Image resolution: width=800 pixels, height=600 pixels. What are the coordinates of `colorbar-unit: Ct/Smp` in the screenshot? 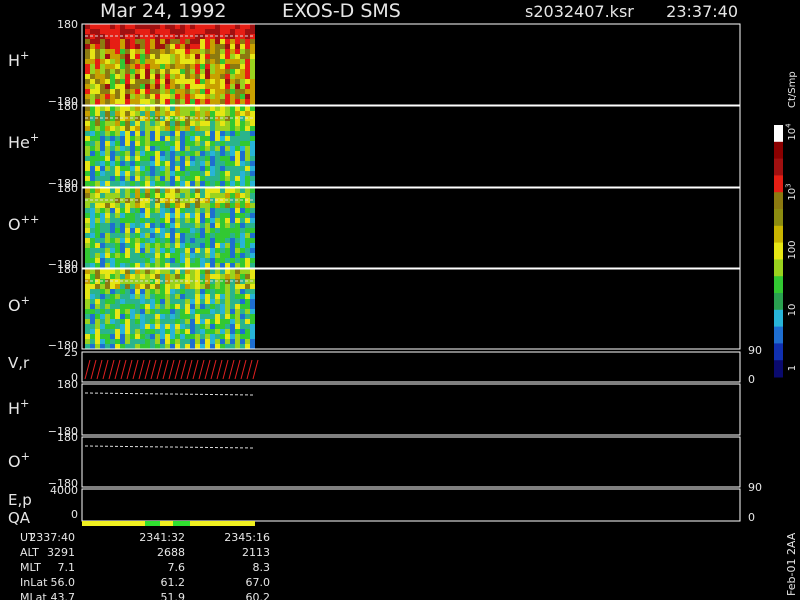 It's located at (792, 89).